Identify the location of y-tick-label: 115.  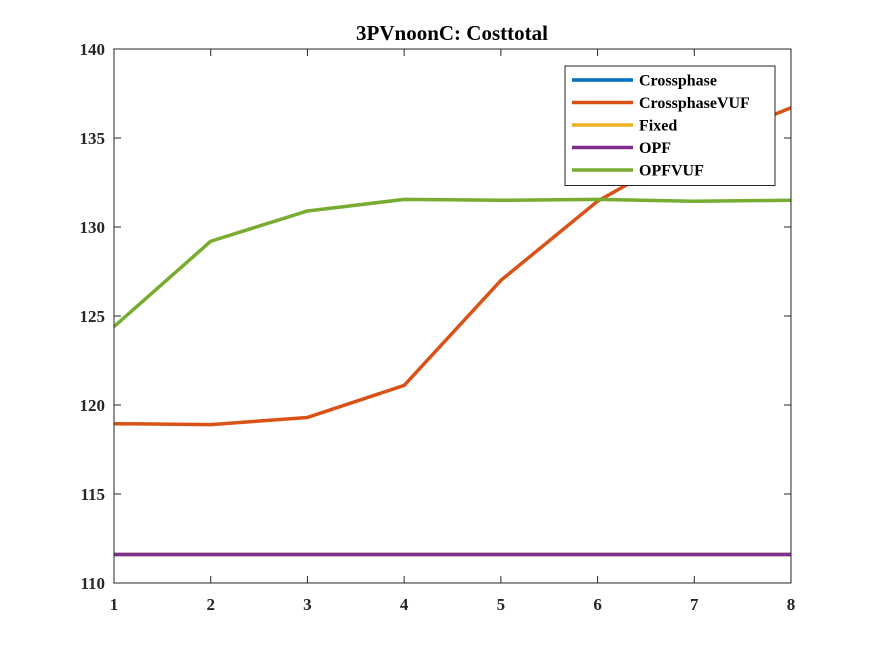
(92, 494).